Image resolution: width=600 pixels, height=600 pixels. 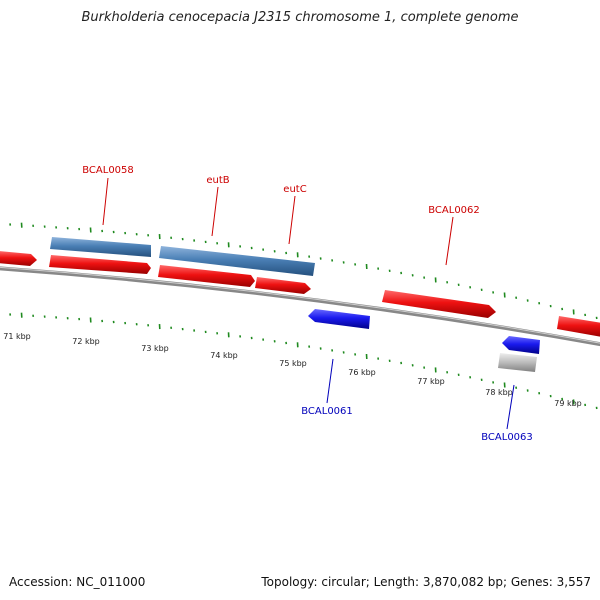 What do you see at coordinates (108, 170) in the screenshot?
I see `gene-label-bcal0058: BCAL0058` at bounding box center [108, 170].